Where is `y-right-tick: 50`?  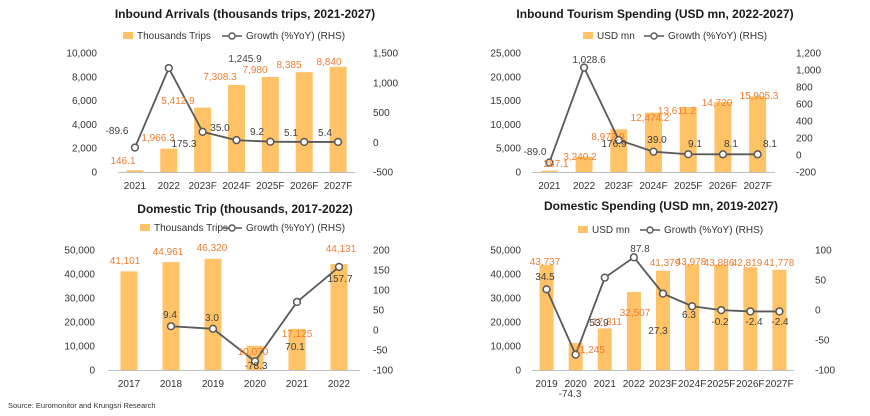
y-right-tick: 50 is located at coordinates (821, 281).